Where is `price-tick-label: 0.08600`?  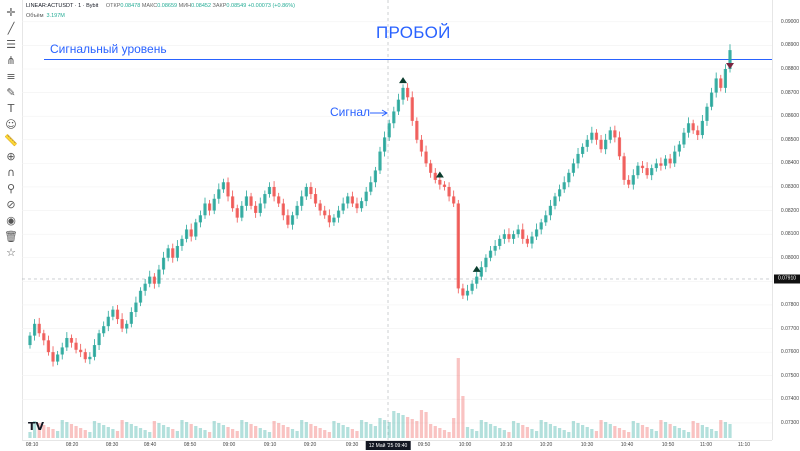
price-tick-label: 0.08600 is located at coordinates (789, 116).